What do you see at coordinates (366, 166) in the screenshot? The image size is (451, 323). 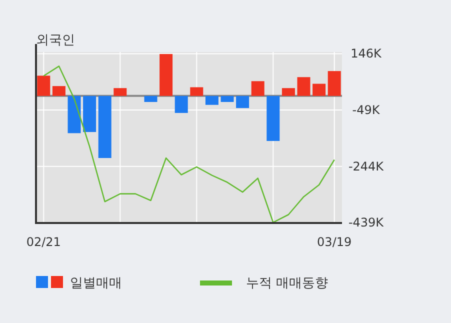 I see `y-tick-label: -244K` at bounding box center [366, 166].